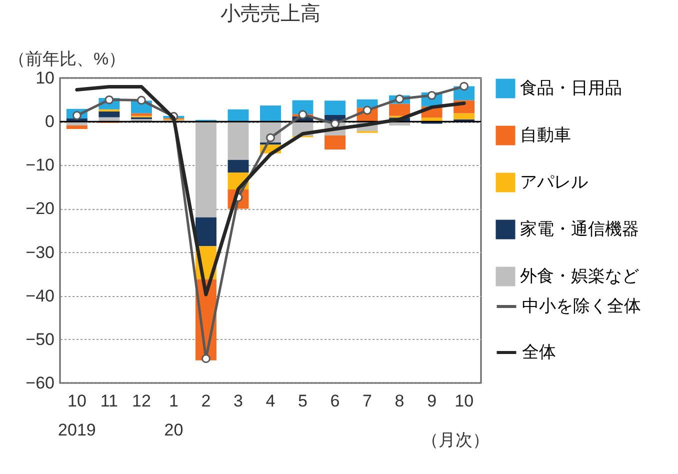 This screenshot has width=678, height=474. Describe the element at coordinates (45, 78) in the screenshot. I see `y-tick-label: 10` at that location.